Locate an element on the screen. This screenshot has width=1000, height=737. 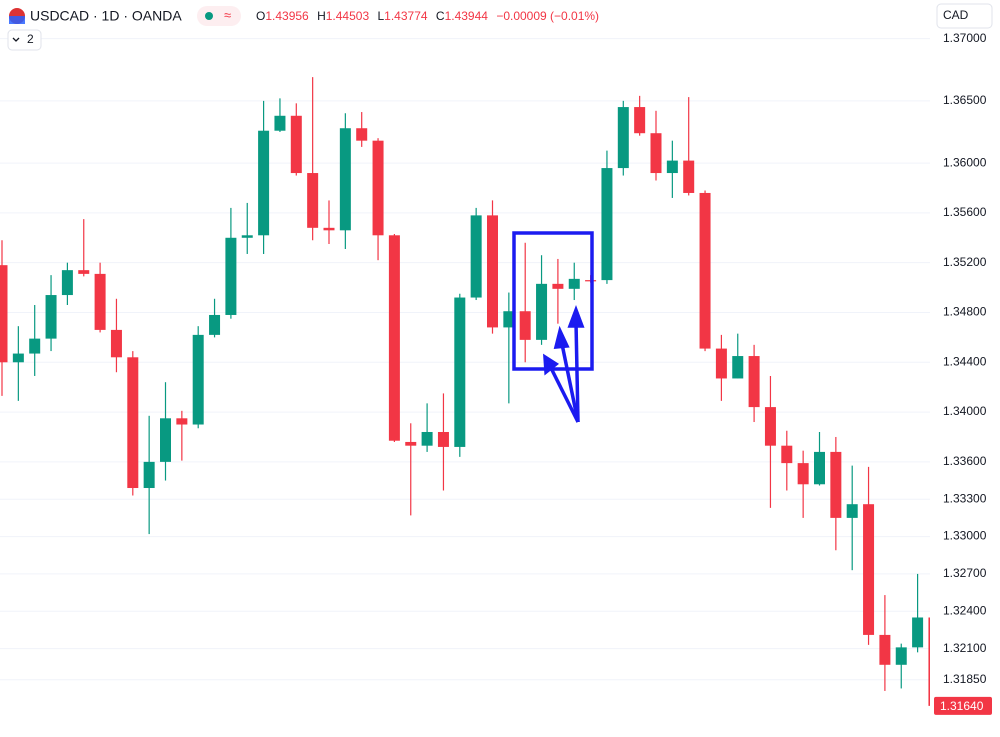
y-tick-label: 1.34000 is located at coordinates (965, 411).